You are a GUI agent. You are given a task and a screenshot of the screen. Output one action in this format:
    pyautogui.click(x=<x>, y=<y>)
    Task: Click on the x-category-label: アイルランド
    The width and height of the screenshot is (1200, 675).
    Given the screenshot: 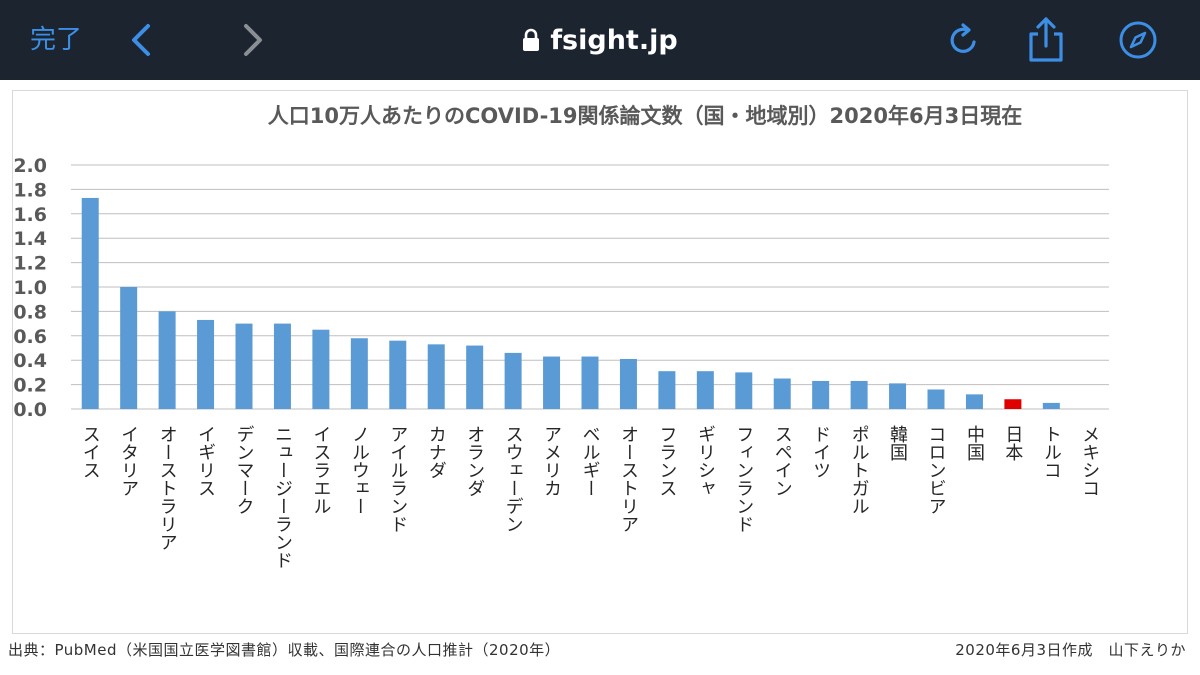 What is the action you would take?
    pyautogui.click(x=397, y=479)
    